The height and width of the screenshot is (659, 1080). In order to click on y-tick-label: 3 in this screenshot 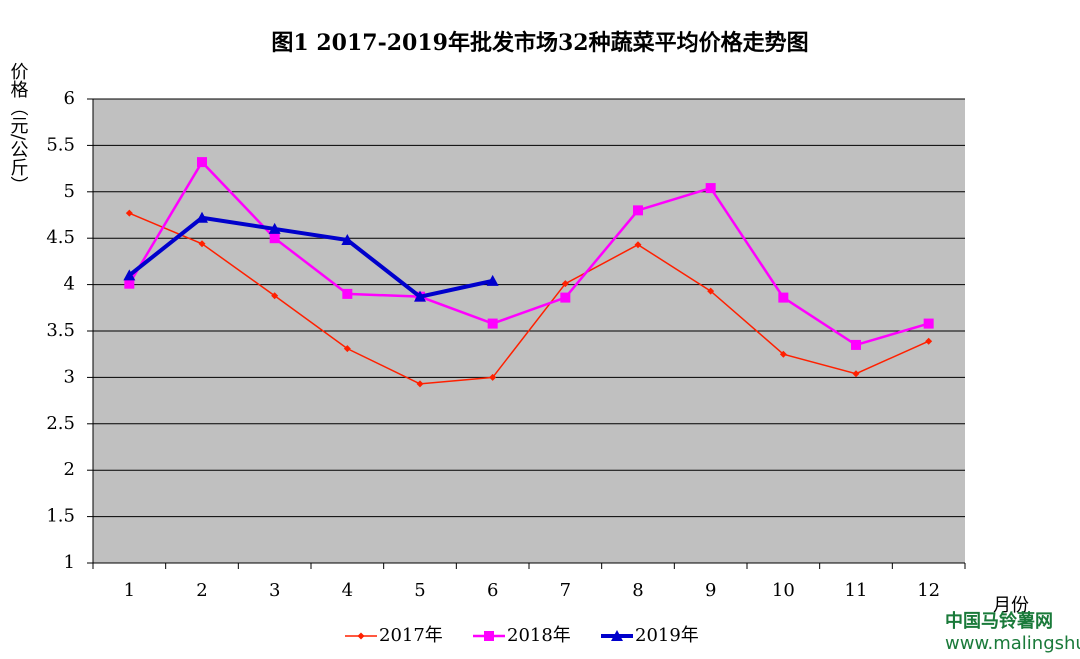, I will do `click(69, 376)`.